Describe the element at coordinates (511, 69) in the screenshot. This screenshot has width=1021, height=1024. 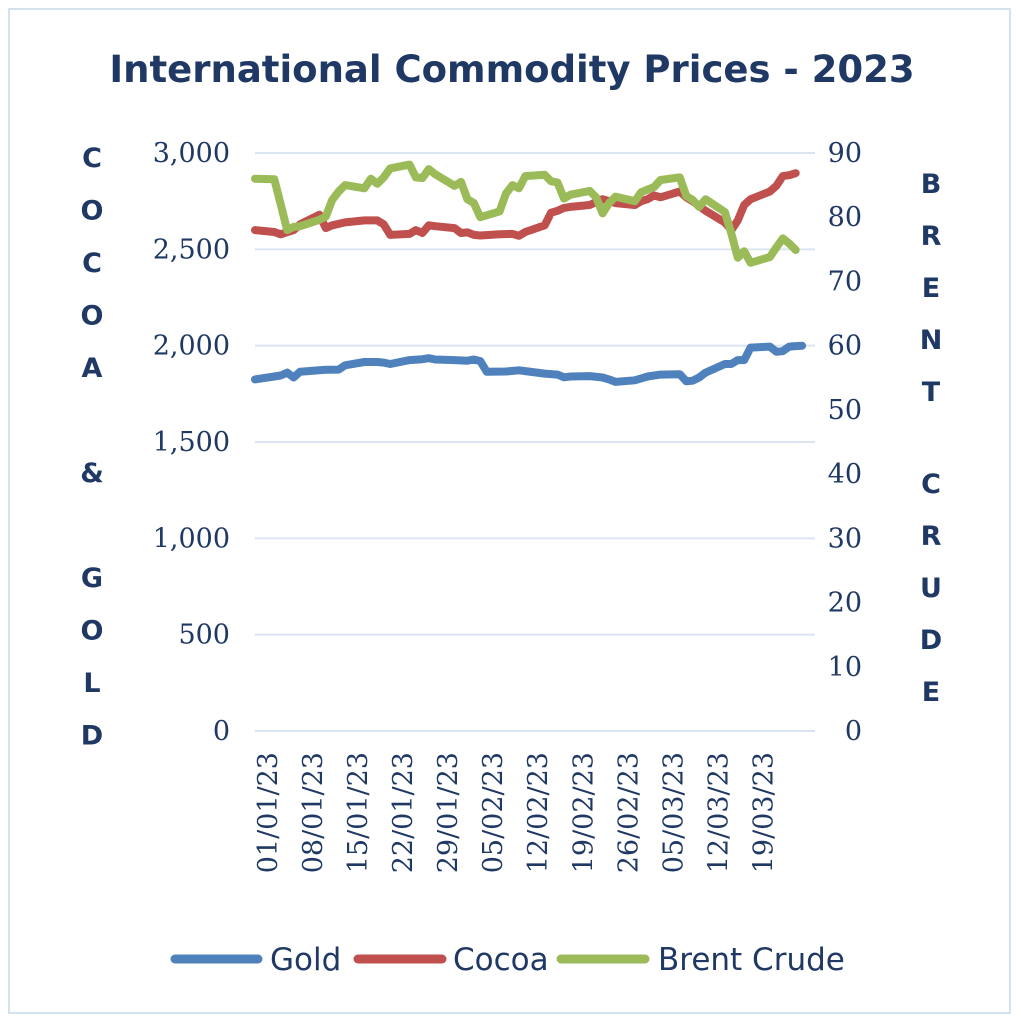
I see `chart-title: International Commodity Prices - 2023` at that location.